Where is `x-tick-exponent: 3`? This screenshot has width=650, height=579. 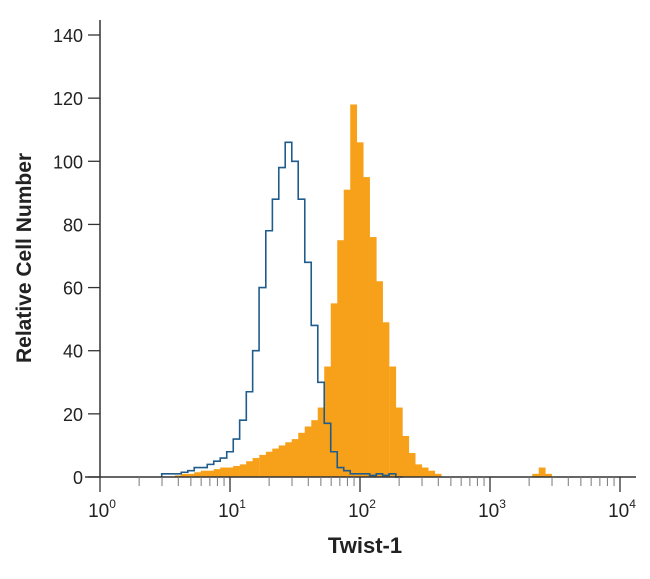 x-tick-exponent: 3 is located at coordinates (502, 504).